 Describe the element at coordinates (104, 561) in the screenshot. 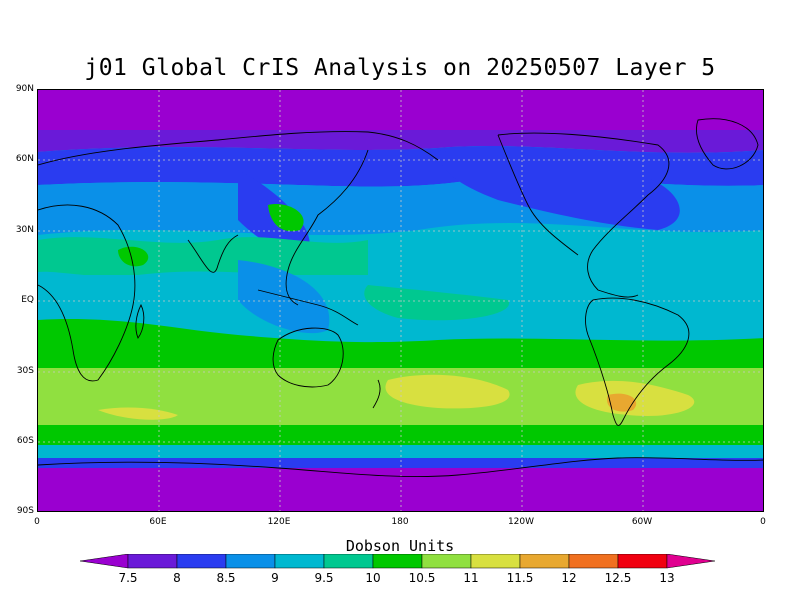

I see `colorbar-arrow-low` at that location.